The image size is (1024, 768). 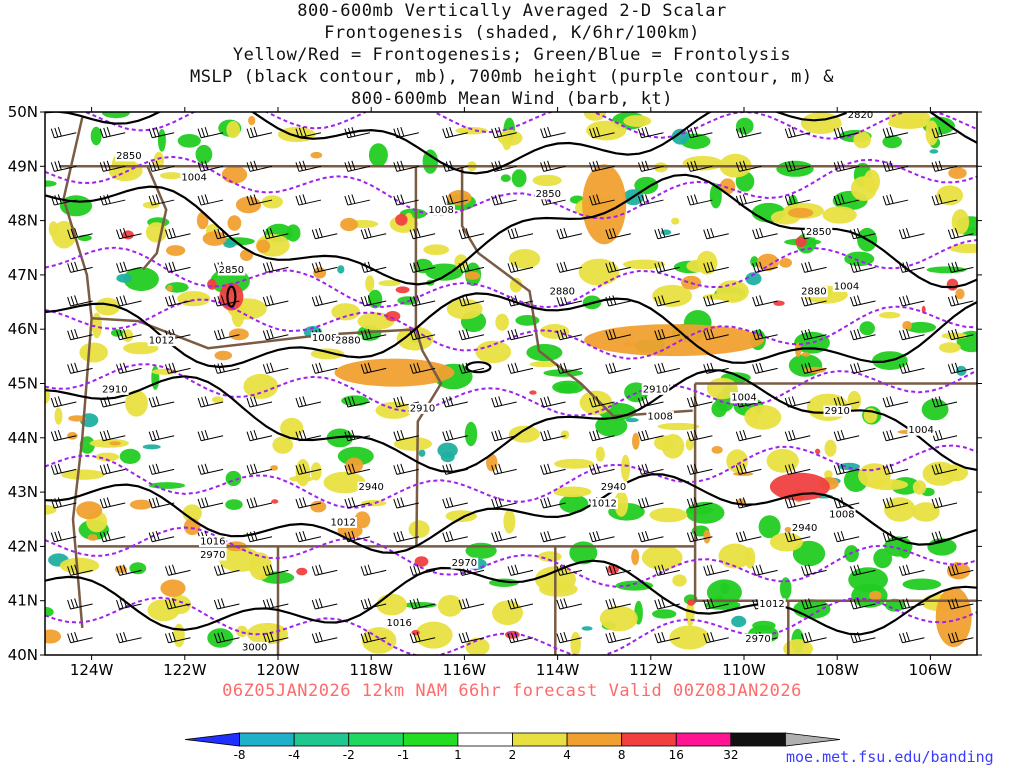 What do you see at coordinates (294, 755) in the screenshot?
I see `colorbar-tick-label: -4` at bounding box center [294, 755].